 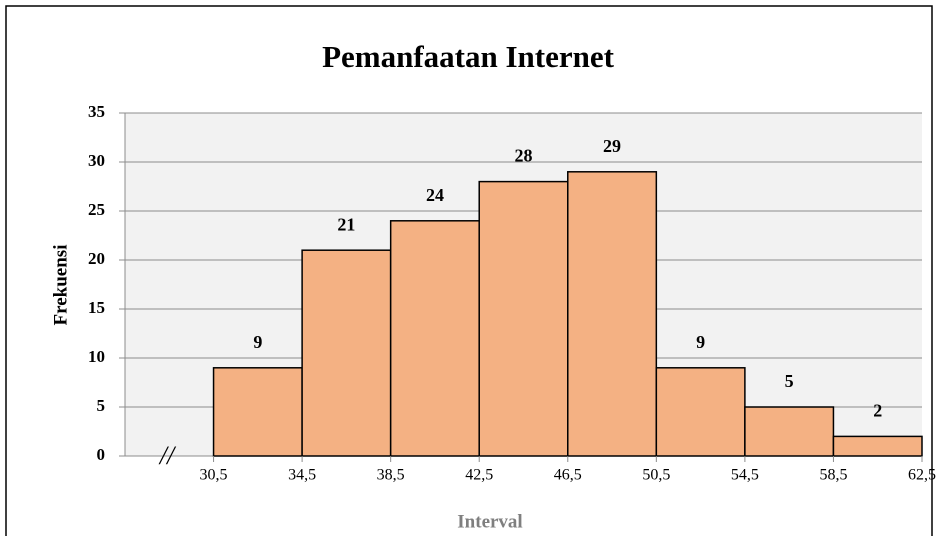 I want to click on y-tick-label: 20, so click(x=96, y=258).